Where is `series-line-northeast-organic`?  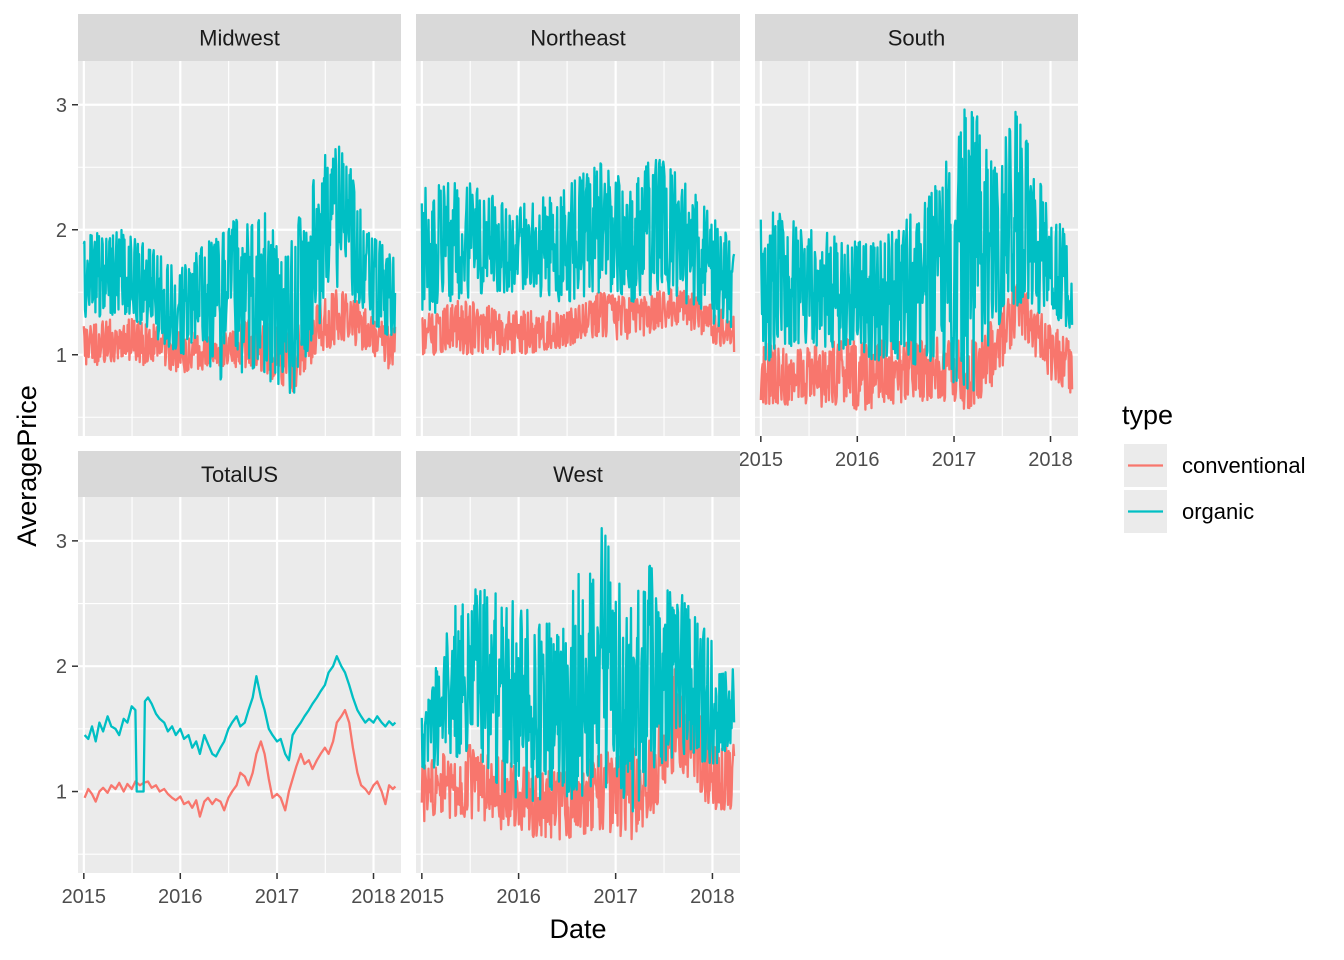
series-line-northeast-organic is located at coordinates (578, 243).